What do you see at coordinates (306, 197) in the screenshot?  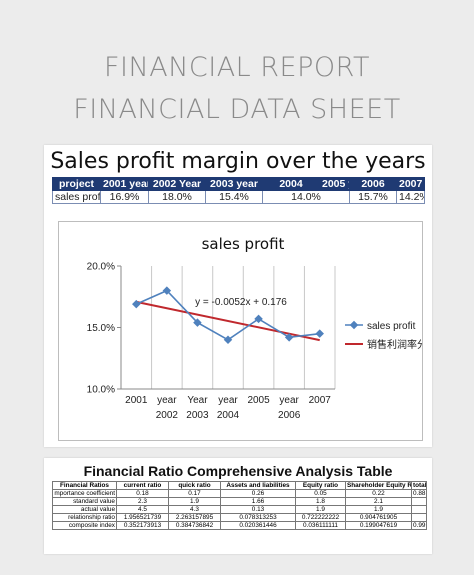 I see `value-cell: 14.0%` at bounding box center [306, 197].